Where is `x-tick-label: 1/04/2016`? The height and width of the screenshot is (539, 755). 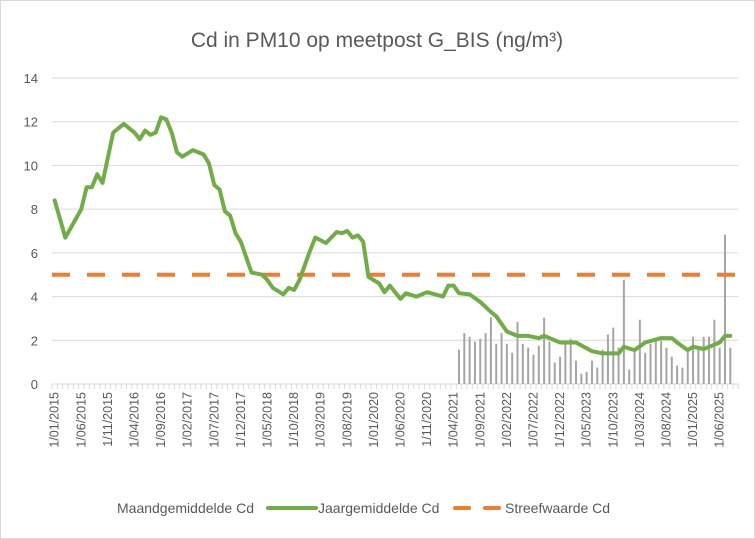 x-tick-label: 1/04/2016 is located at coordinates (134, 420).